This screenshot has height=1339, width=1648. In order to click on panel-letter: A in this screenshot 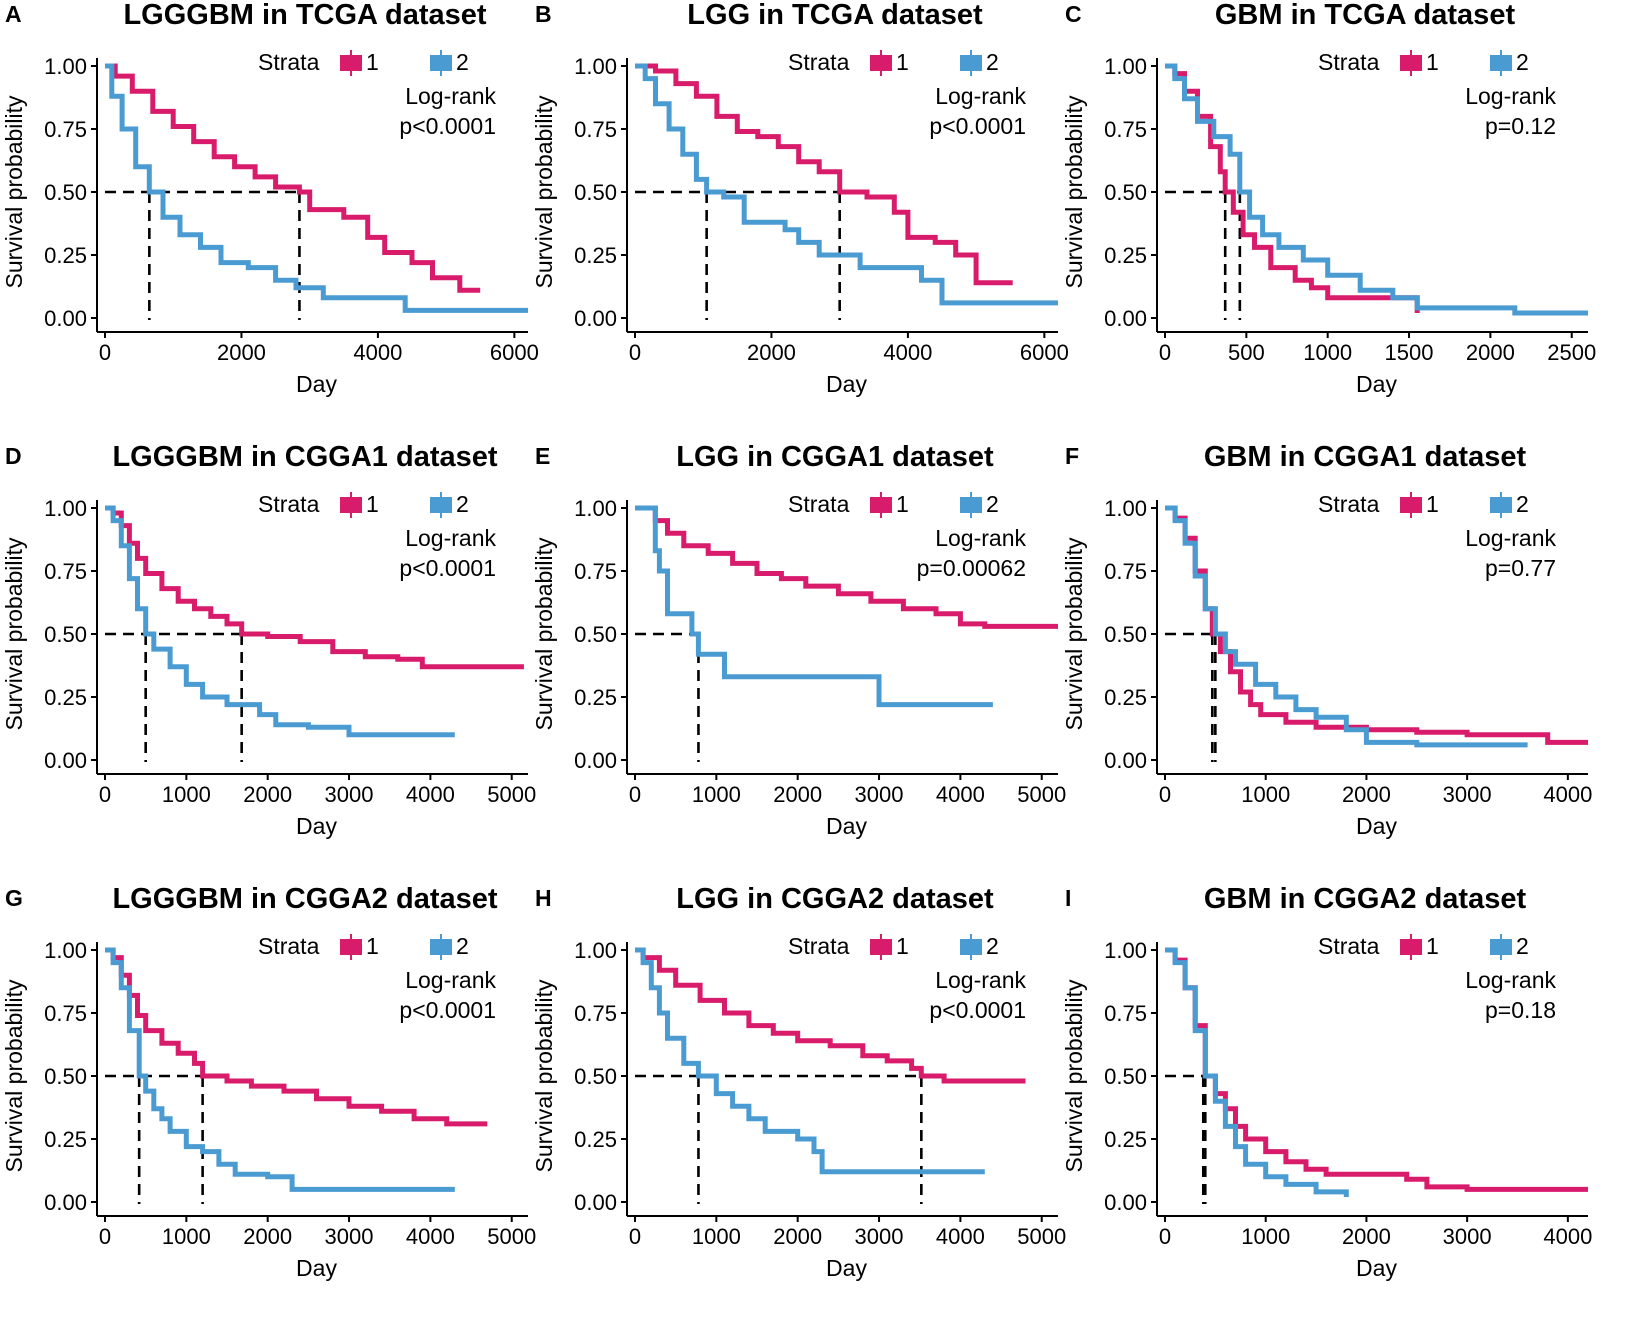, I will do `click(13, 14)`.